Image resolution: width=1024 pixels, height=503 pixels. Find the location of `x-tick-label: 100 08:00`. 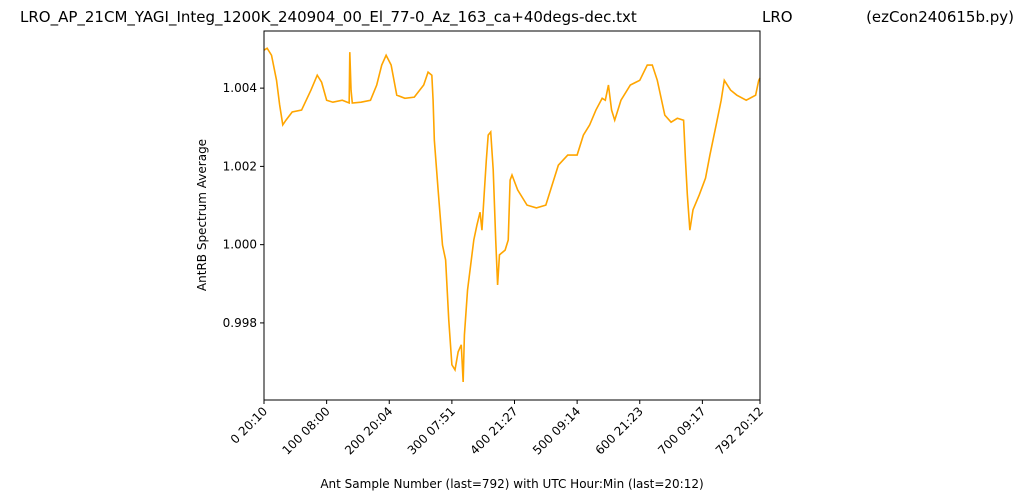

x-tick-label: 100 08:00 is located at coordinates (305, 430).